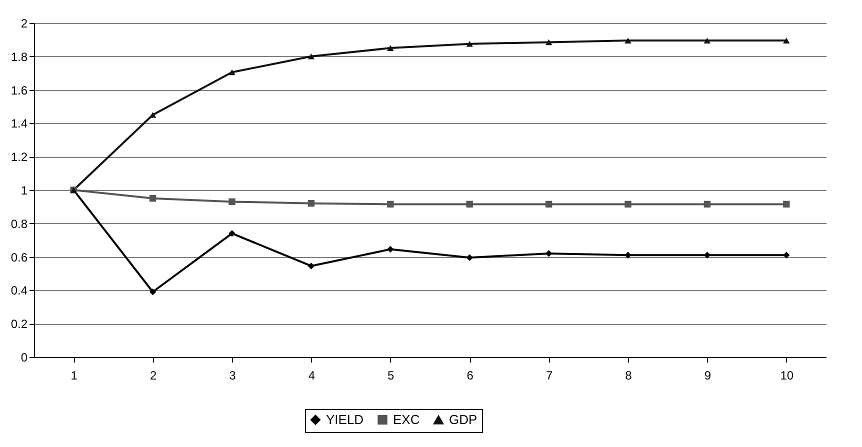 Image resolution: width=862 pixels, height=447 pixels. What do you see at coordinates (24, 23) in the screenshot?
I see `y-tick-label: 2` at bounding box center [24, 23].